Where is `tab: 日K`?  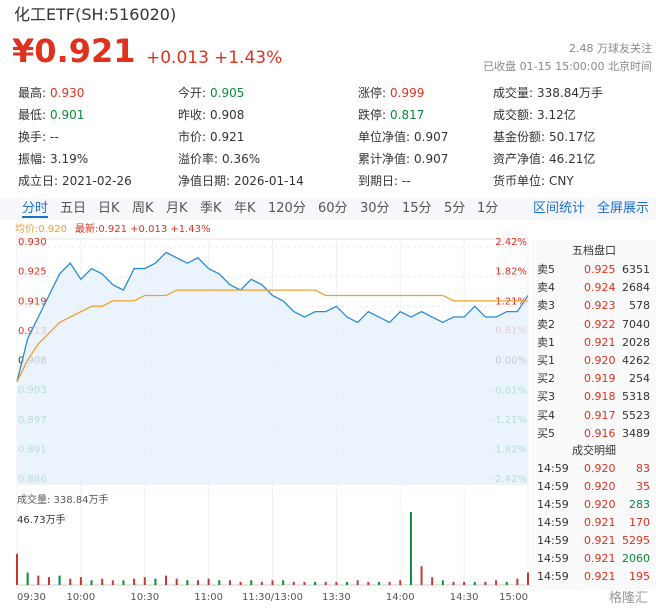 tab: 日K is located at coordinates (109, 208).